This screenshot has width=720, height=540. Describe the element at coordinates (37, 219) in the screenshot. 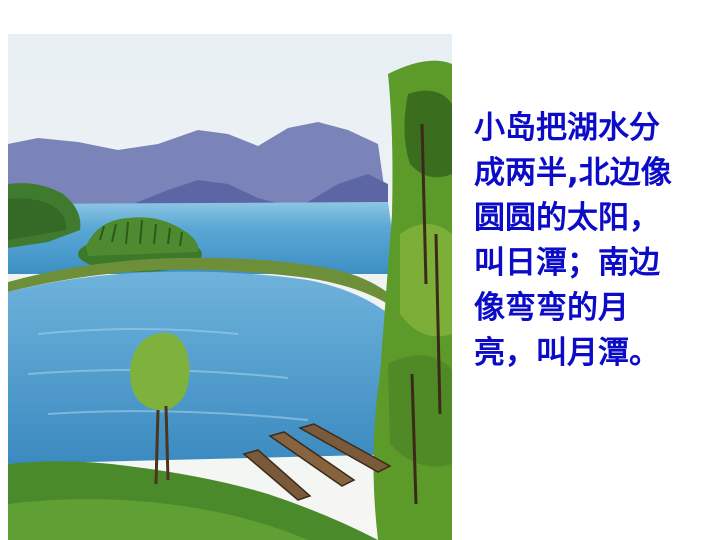

I see `left-hill-shadow` at that location.